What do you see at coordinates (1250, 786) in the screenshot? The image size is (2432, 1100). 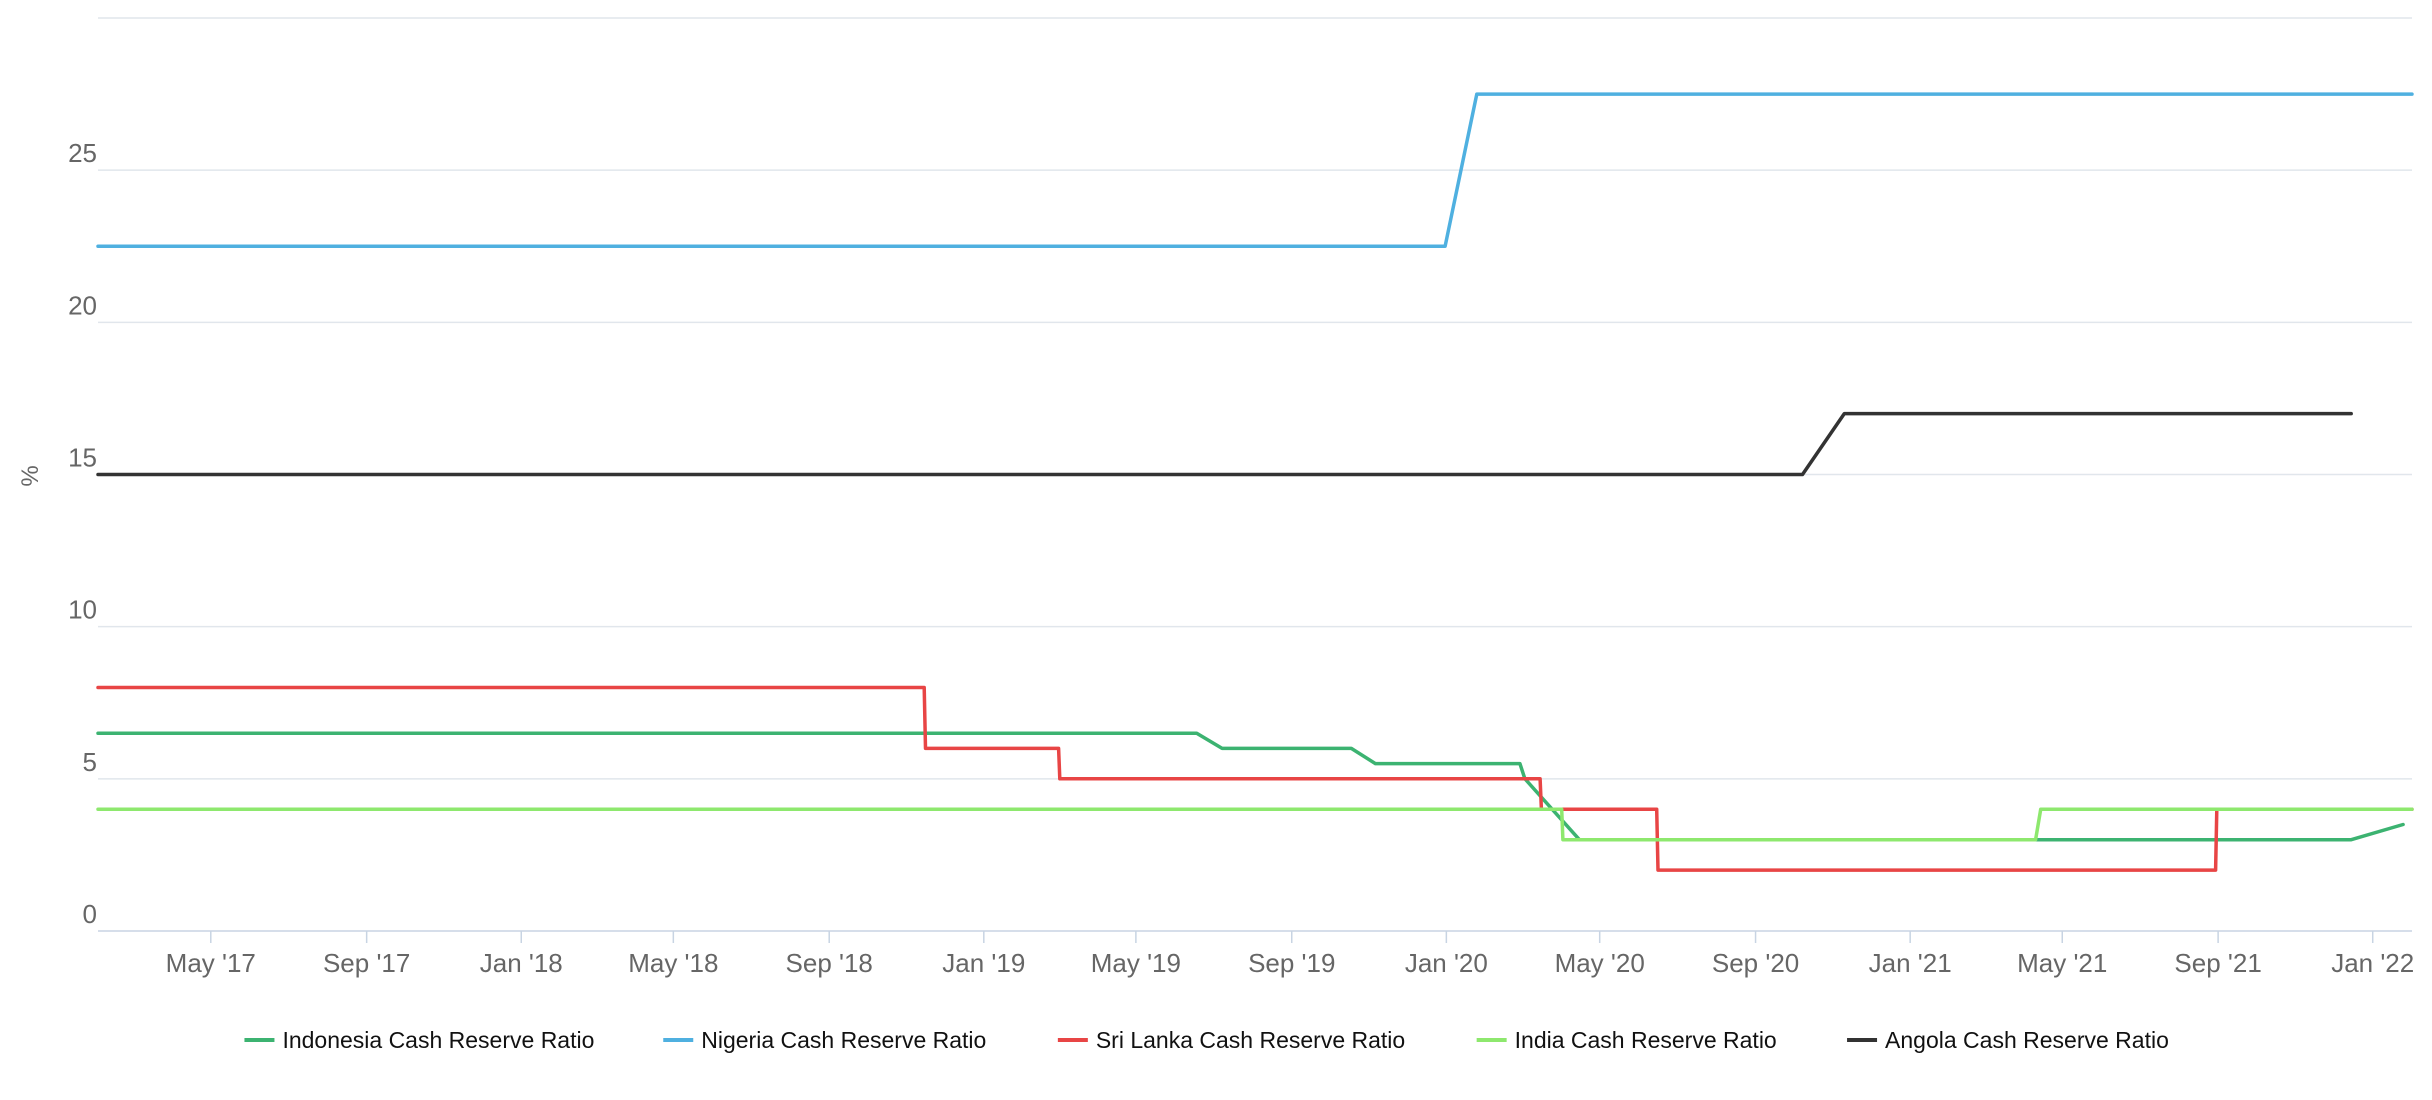 I see `series-line-indonesia-cash-reserve-ratio` at bounding box center [1250, 786].